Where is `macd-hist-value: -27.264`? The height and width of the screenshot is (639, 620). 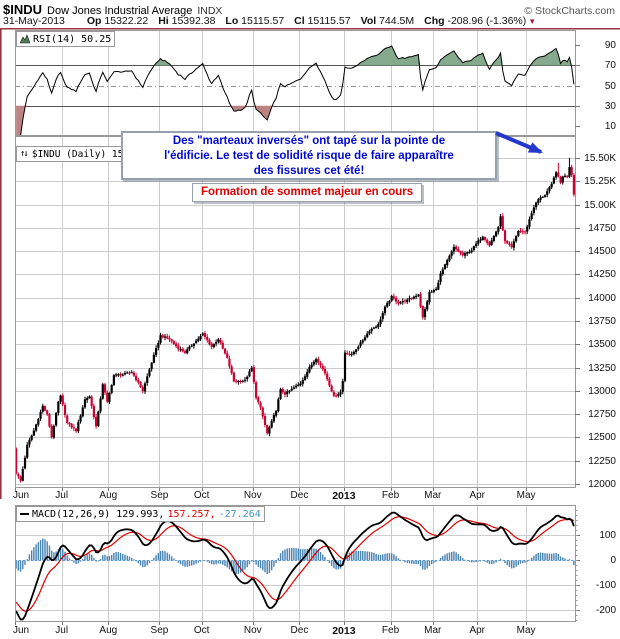 macd-hist-value: -27.264 is located at coordinates (239, 514).